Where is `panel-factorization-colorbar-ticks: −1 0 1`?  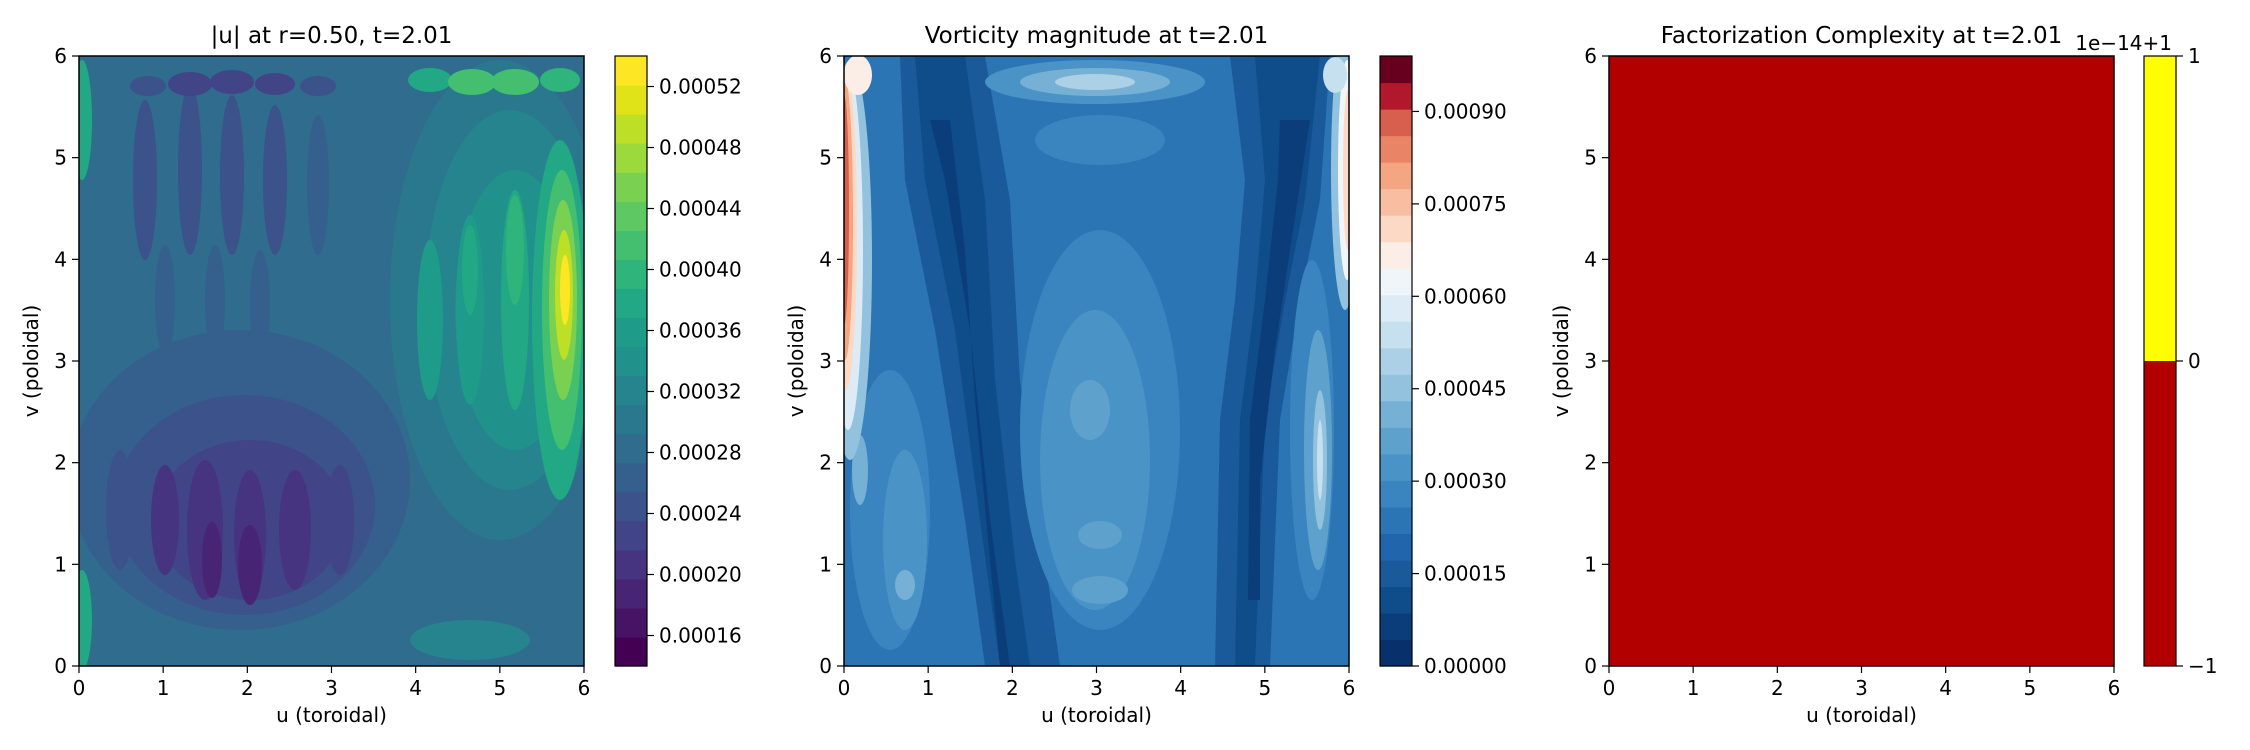 panel-factorization-colorbar-ticks: −1 0 1 is located at coordinates (2196, 361).